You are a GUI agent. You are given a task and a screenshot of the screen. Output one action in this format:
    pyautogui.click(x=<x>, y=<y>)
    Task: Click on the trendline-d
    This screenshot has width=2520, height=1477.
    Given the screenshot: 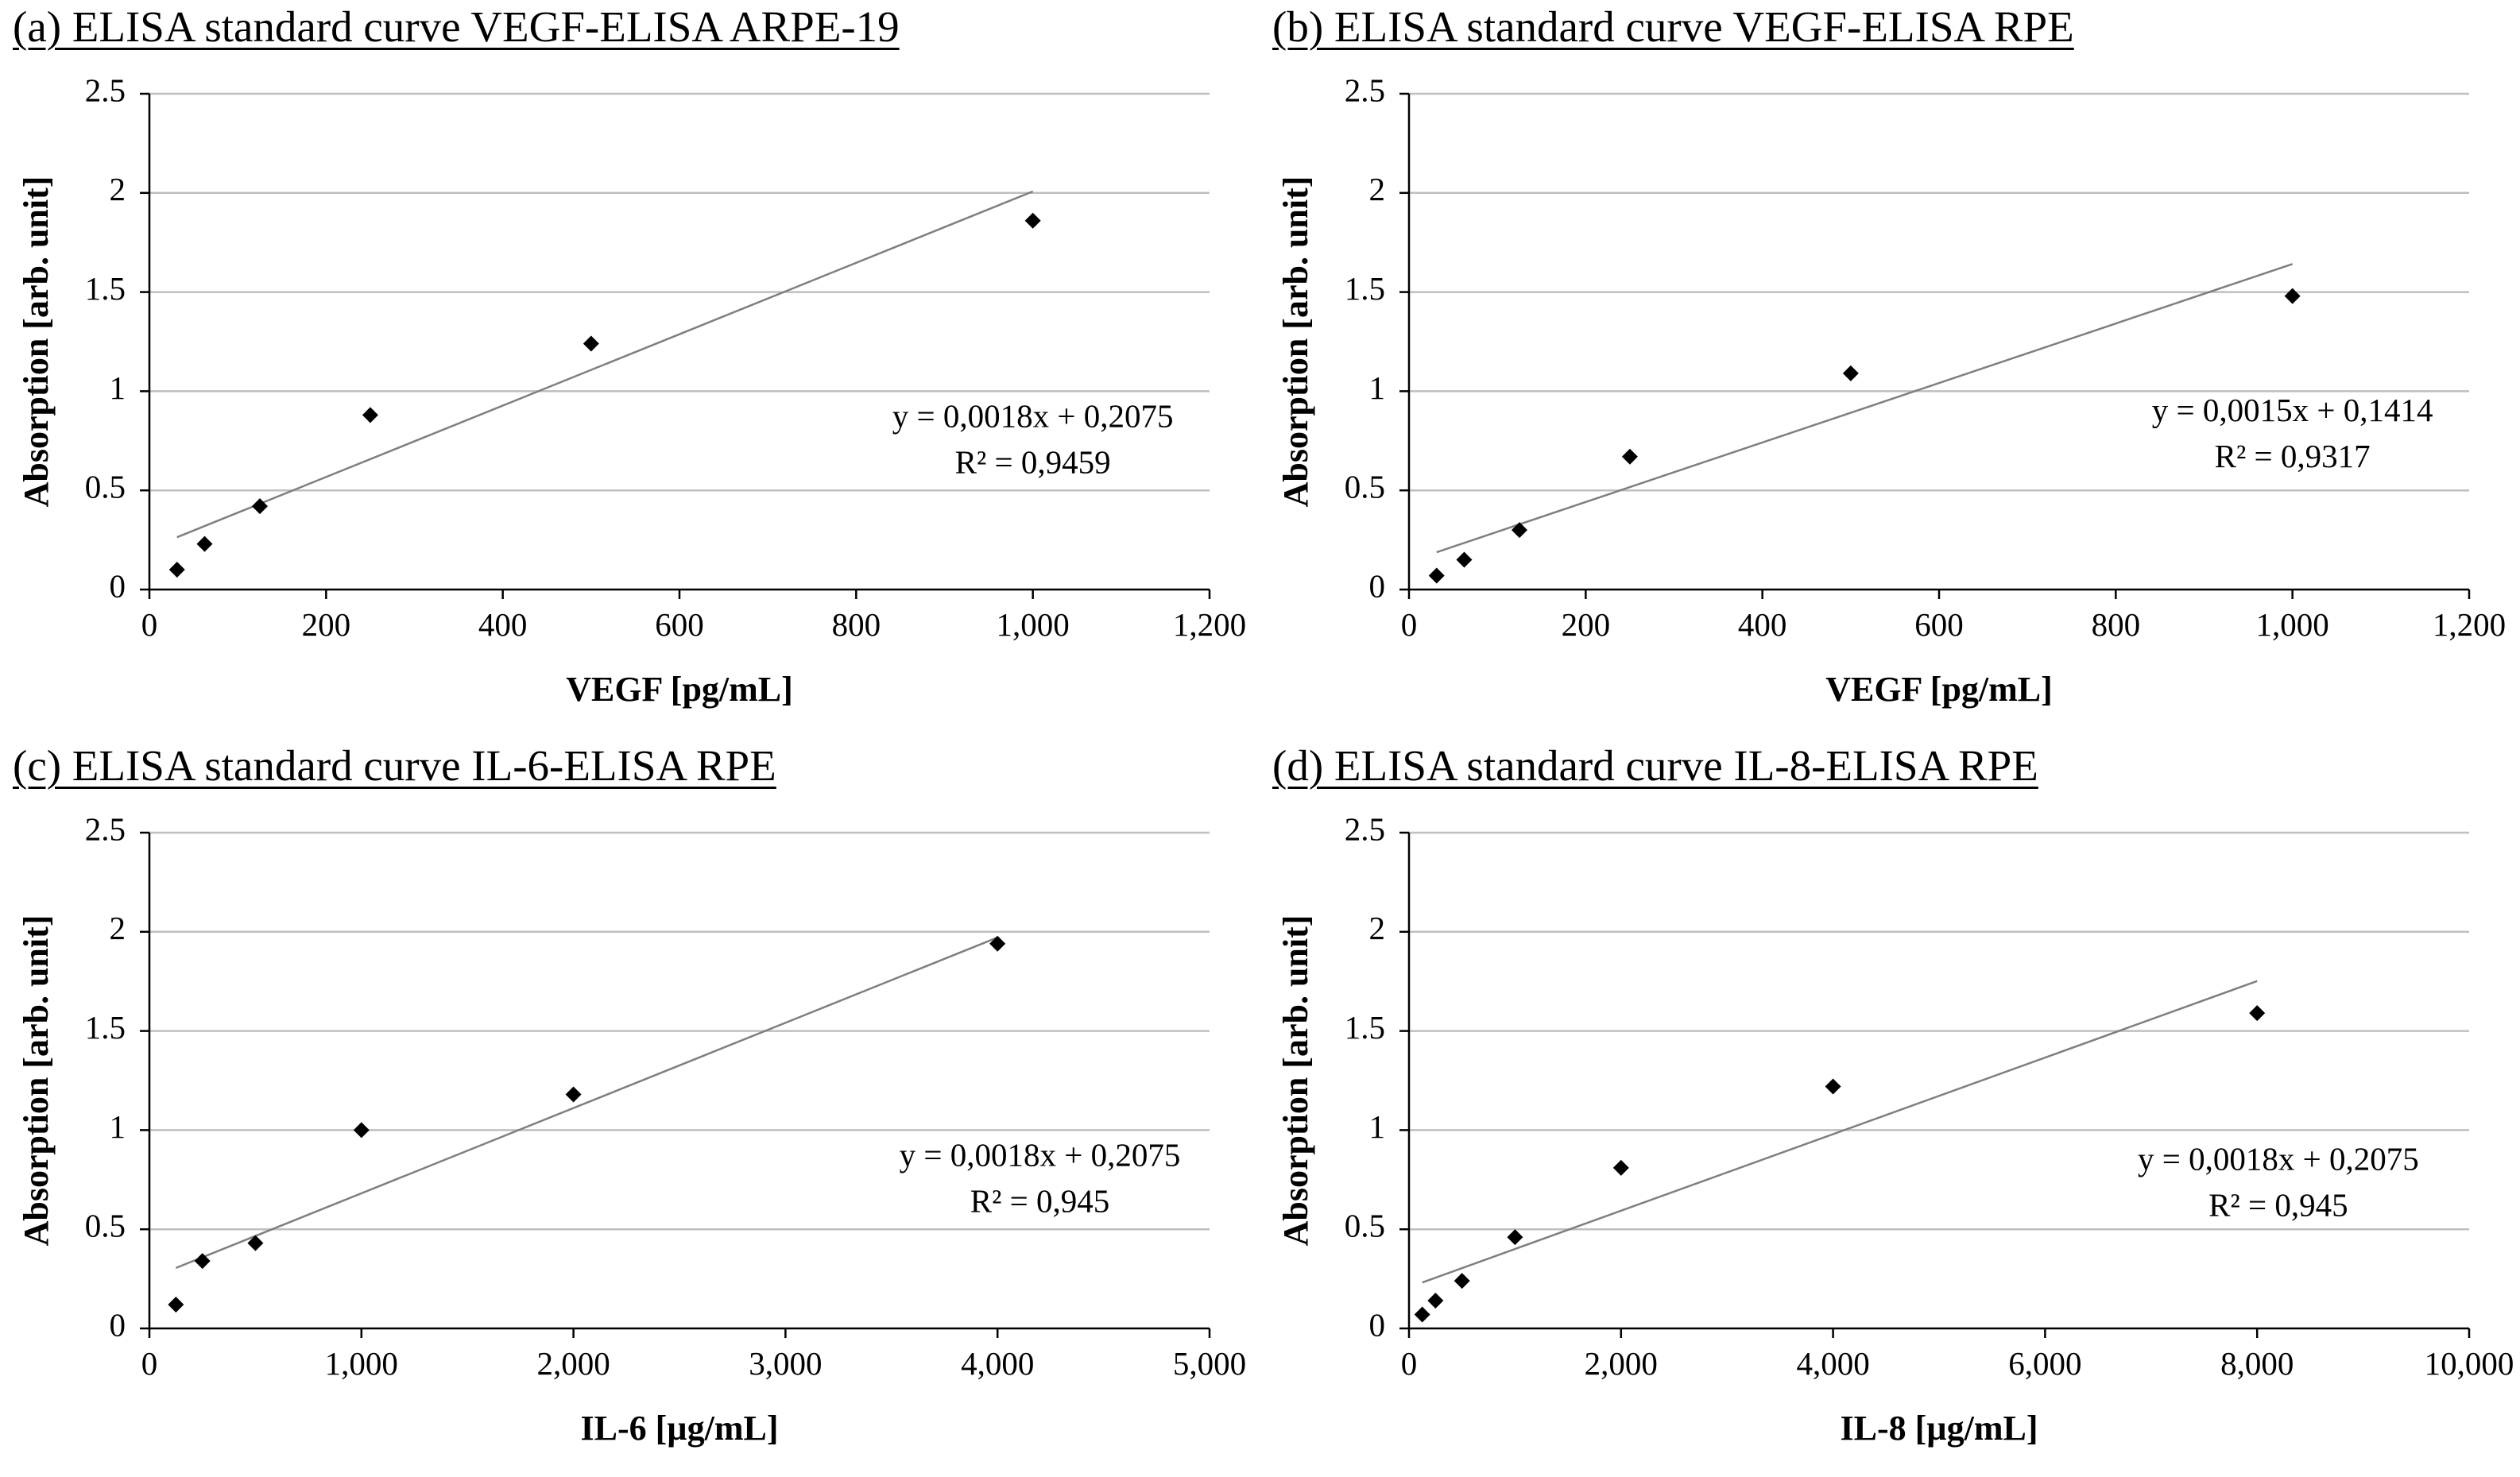 What is the action you would take?
    pyautogui.click(x=1840, y=1132)
    